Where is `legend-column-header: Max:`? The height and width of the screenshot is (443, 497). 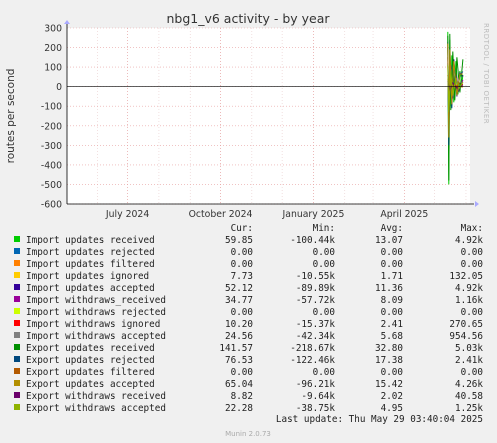 legend-column-header: Max: is located at coordinates (472, 228).